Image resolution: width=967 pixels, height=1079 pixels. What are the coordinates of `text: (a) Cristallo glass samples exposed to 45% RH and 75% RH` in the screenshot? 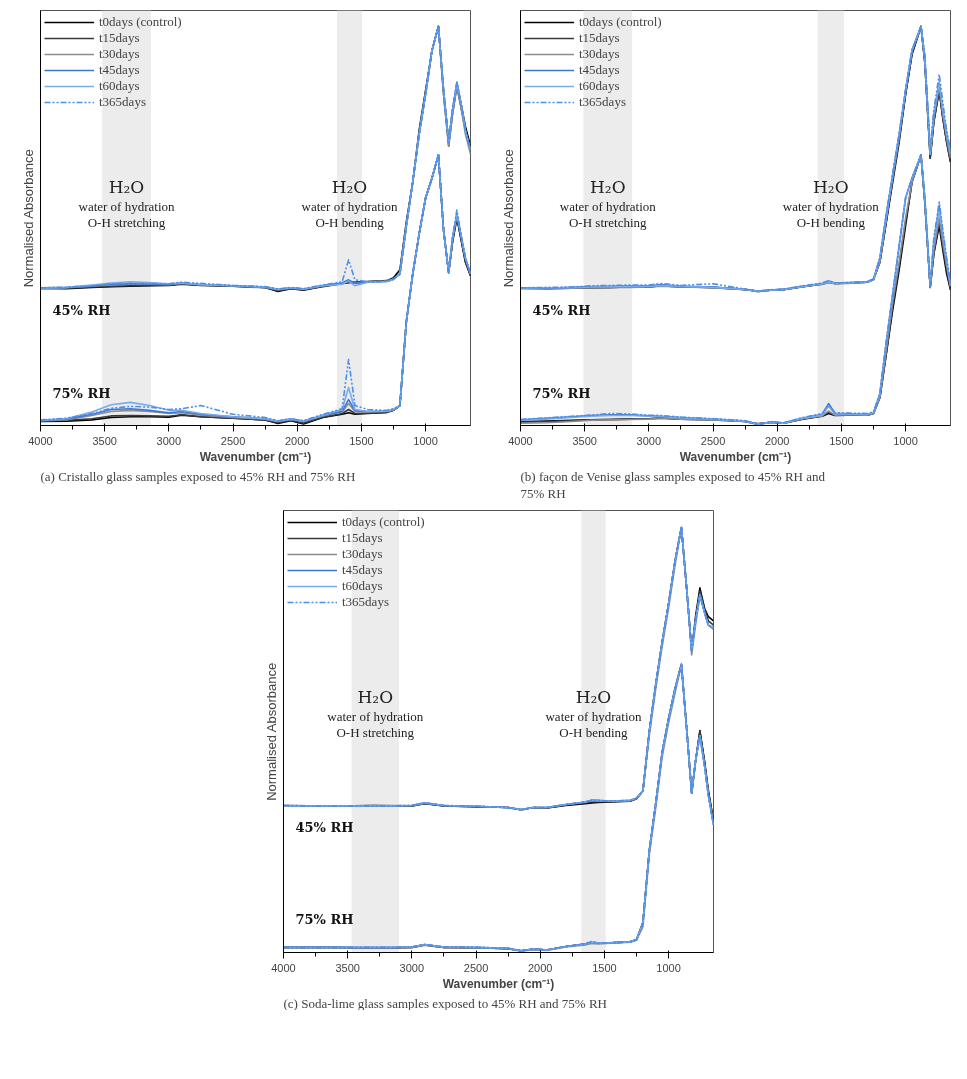 It's located at (198, 476).